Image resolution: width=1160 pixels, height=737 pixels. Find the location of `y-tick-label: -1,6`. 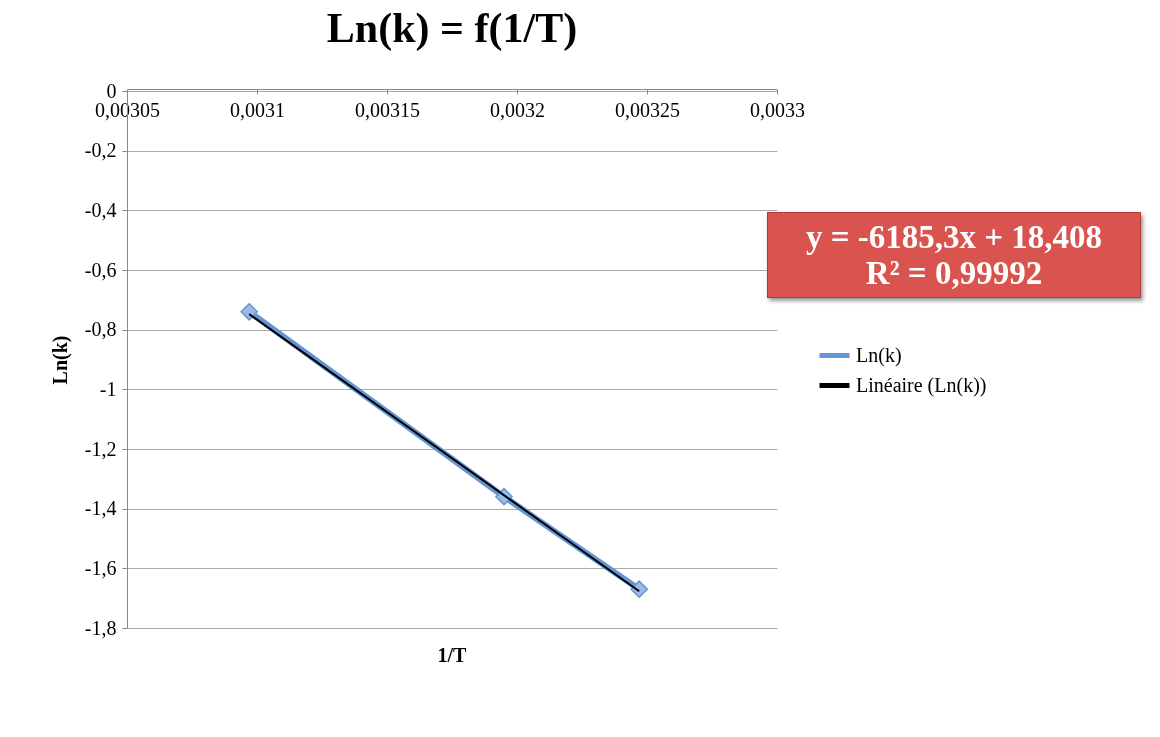

y-tick-label: -1,6 is located at coordinates (100, 567).